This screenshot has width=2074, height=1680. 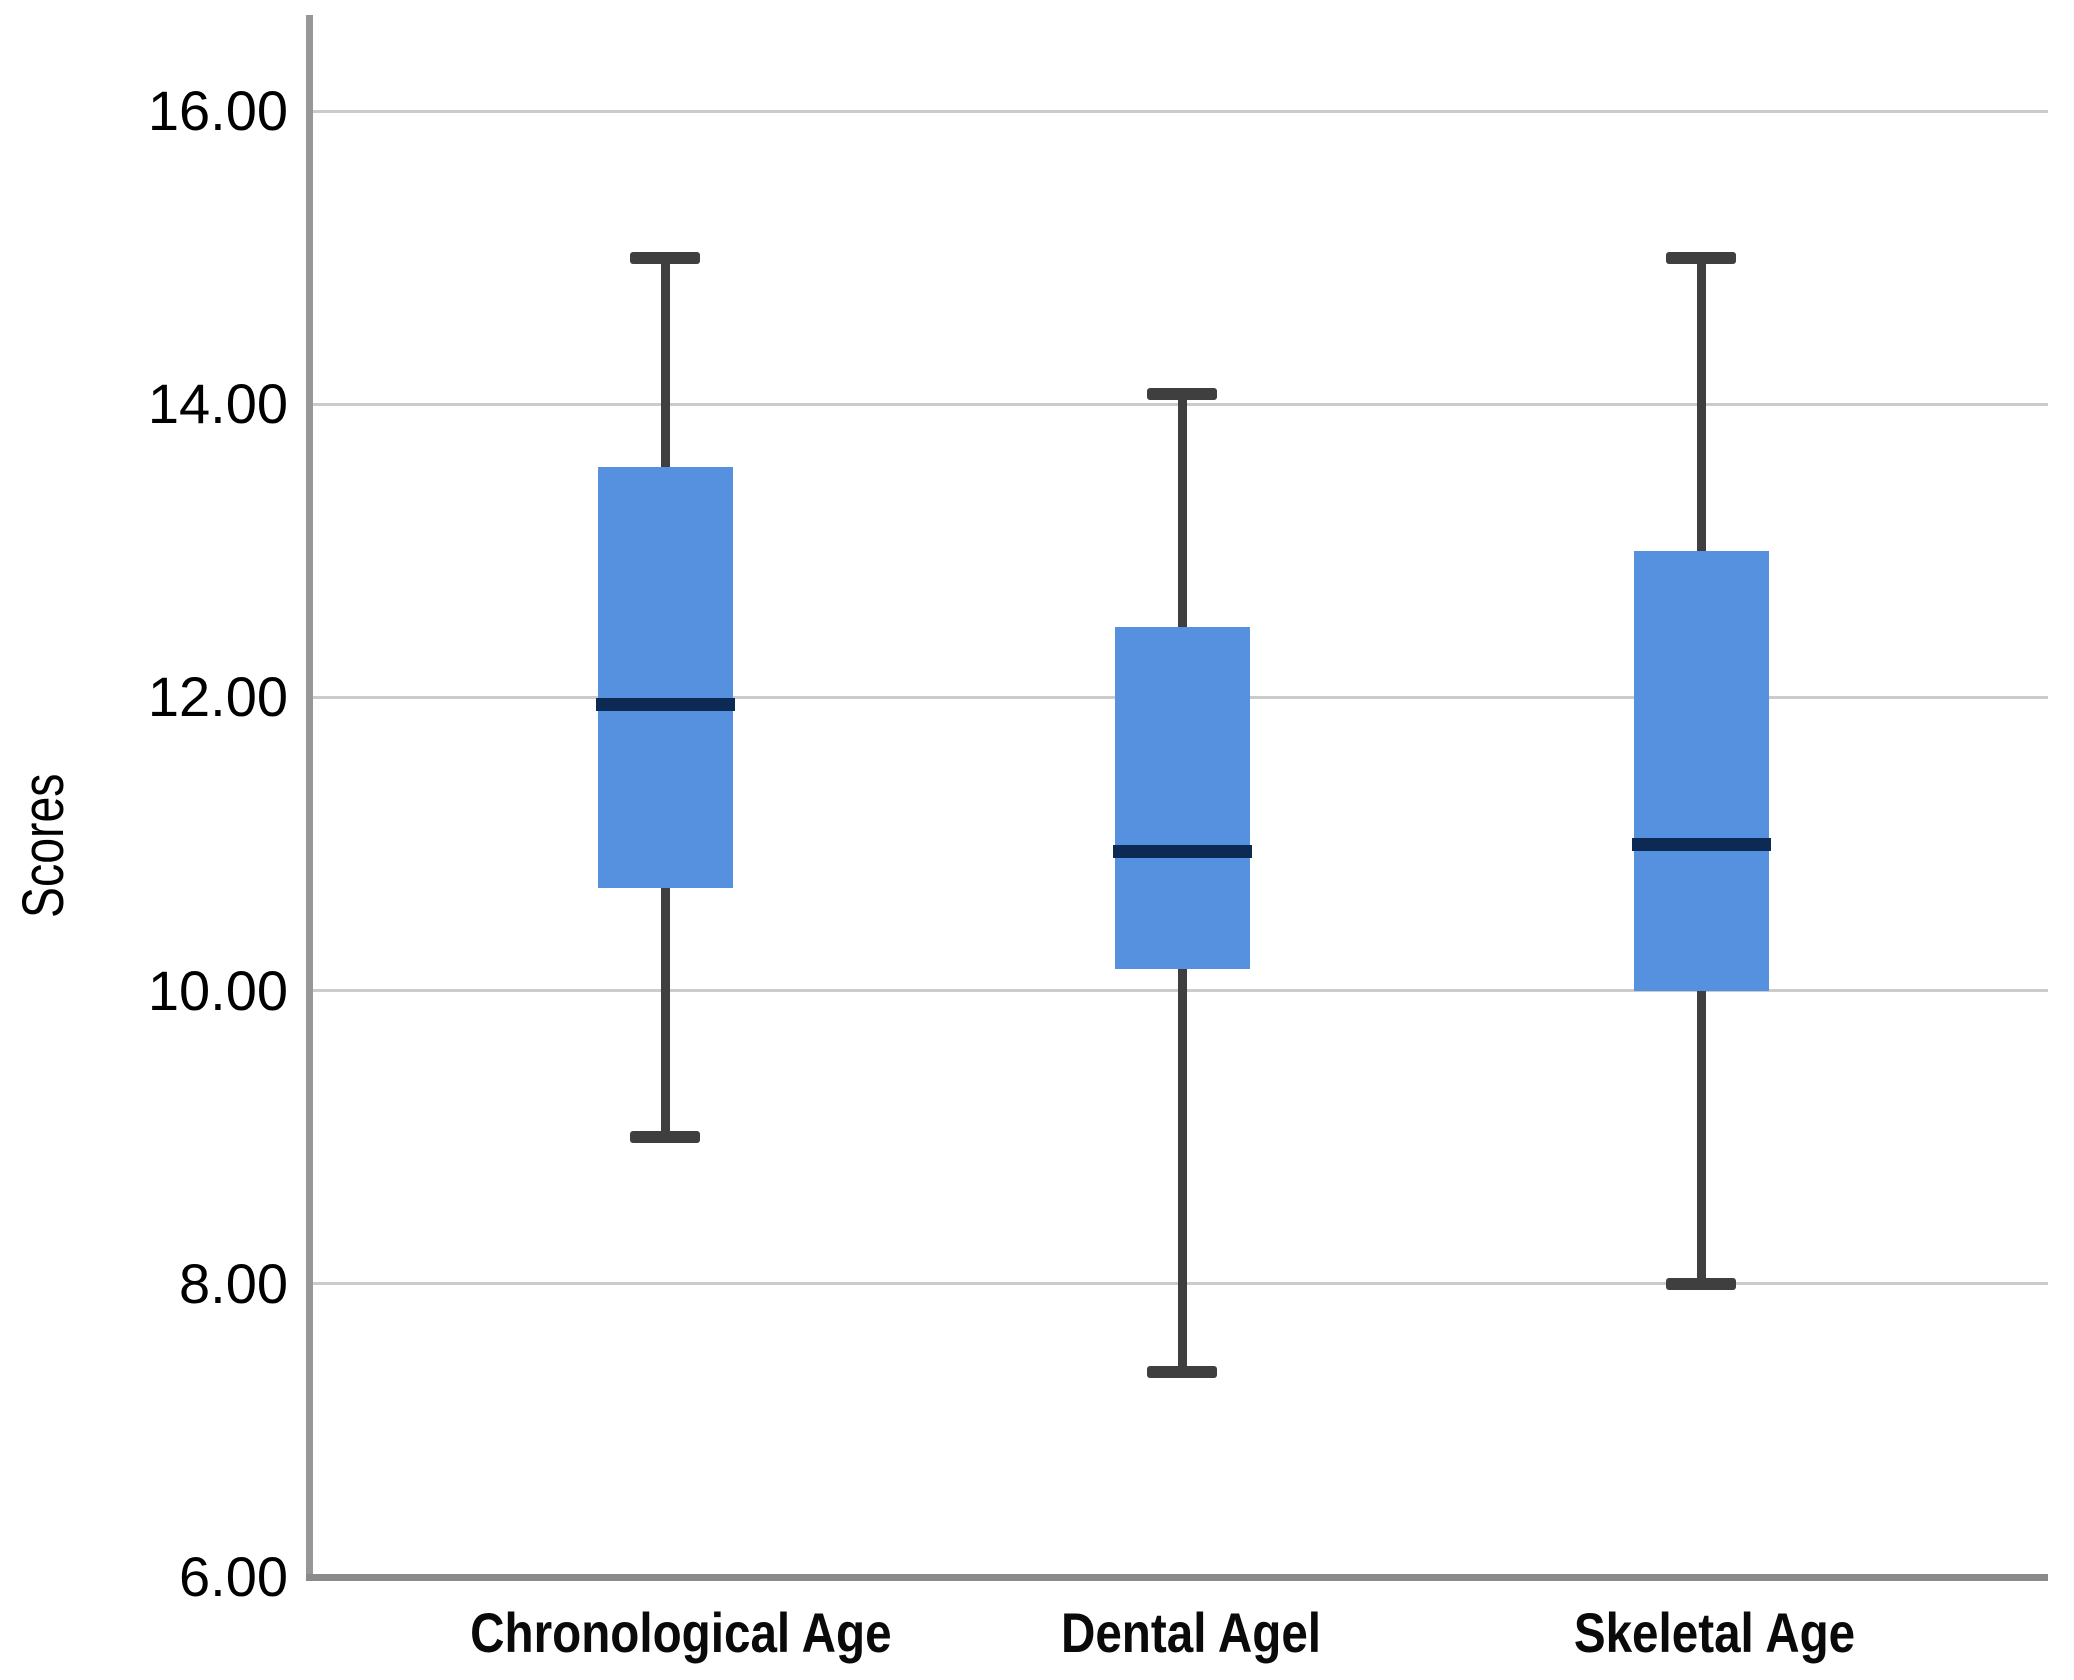 What do you see at coordinates (309, 798) in the screenshot?
I see `y-axis-line` at bounding box center [309, 798].